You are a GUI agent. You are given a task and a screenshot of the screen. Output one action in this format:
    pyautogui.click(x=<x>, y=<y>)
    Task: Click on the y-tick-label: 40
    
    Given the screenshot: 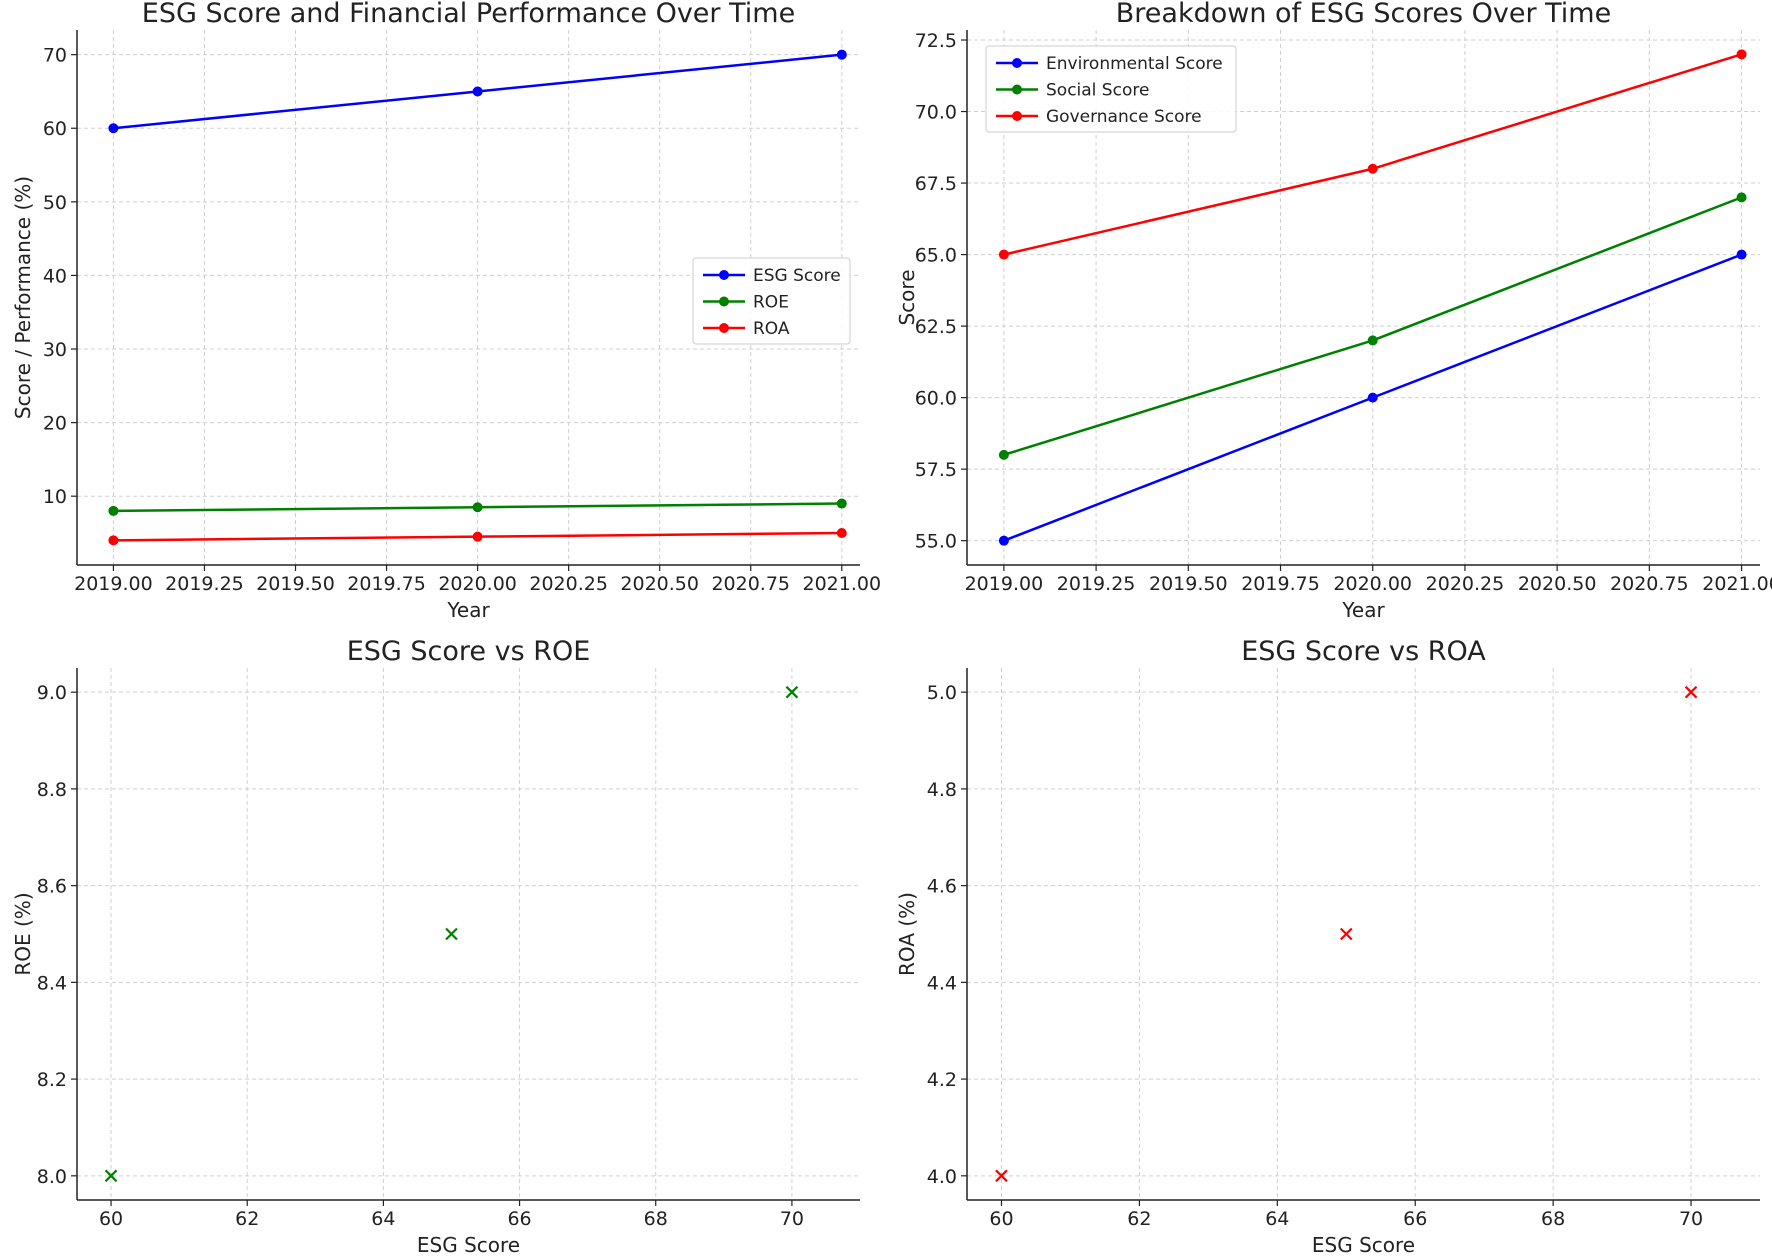 What is the action you would take?
    pyautogui.click(x=55, y=276)
    